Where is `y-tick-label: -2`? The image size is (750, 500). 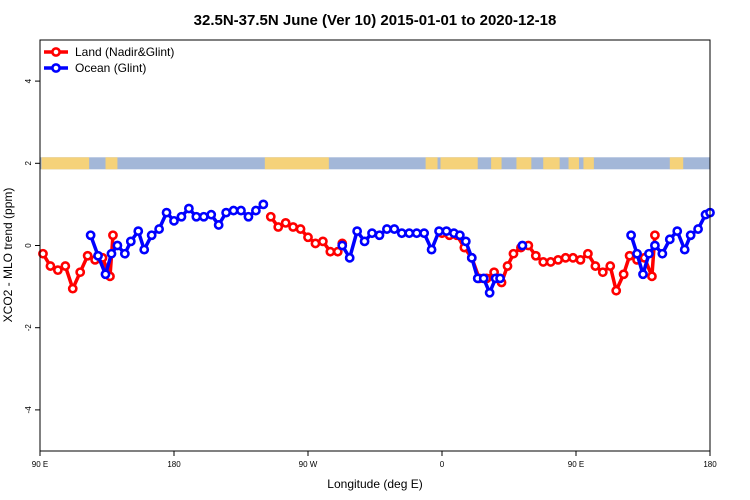
y-tick-label: -2 is located at coordinates (28, 328).